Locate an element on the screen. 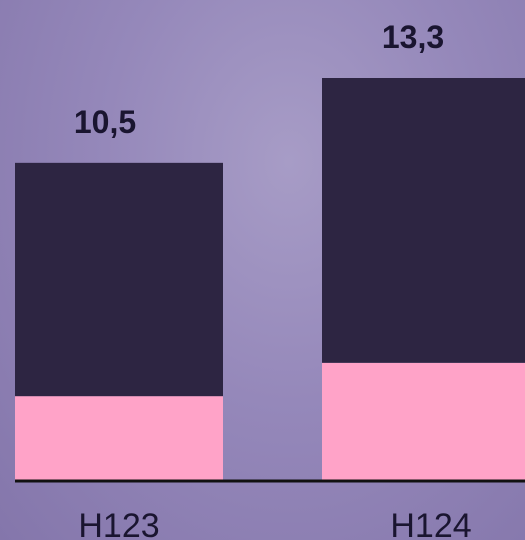 This screenshot has width=525, height=540. x-tick-label-h123: H123 is located at coordinates (118, 523).